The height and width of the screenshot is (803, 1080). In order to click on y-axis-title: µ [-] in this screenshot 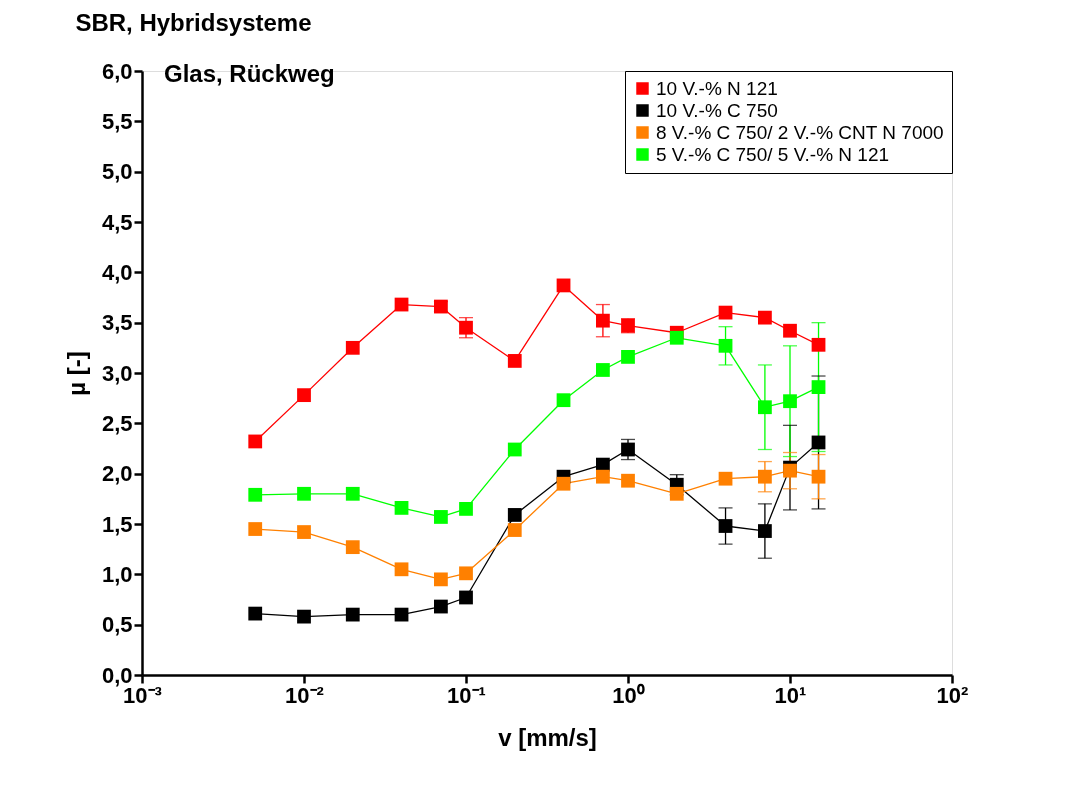, I will do `click(76, 373)`.